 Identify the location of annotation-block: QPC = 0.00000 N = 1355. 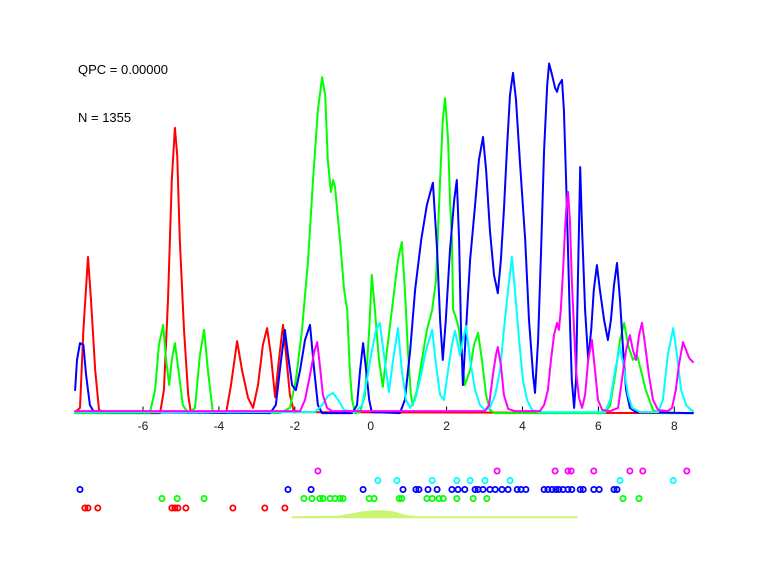
(123, 94).